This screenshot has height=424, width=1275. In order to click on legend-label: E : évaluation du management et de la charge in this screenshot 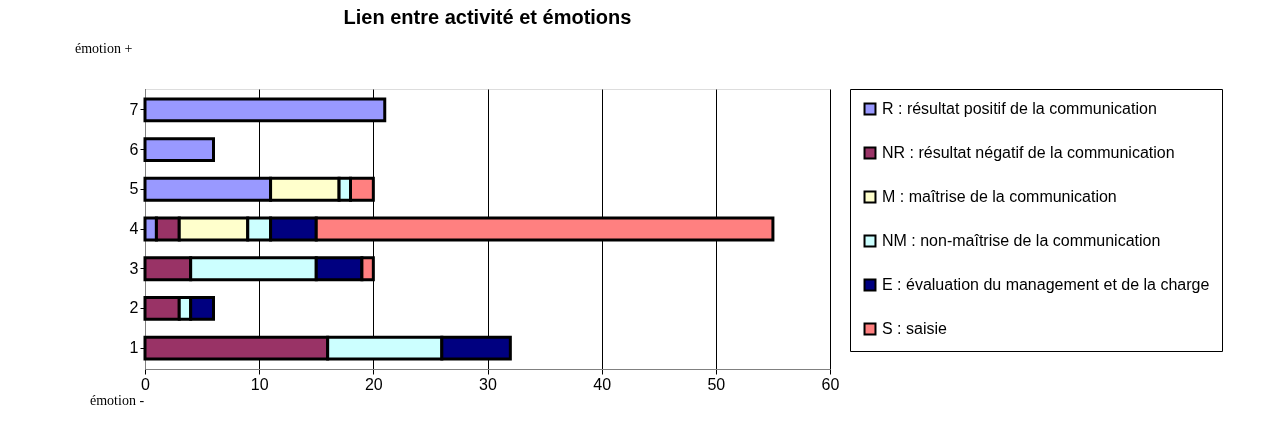, I will do `click(1046, 284)`.